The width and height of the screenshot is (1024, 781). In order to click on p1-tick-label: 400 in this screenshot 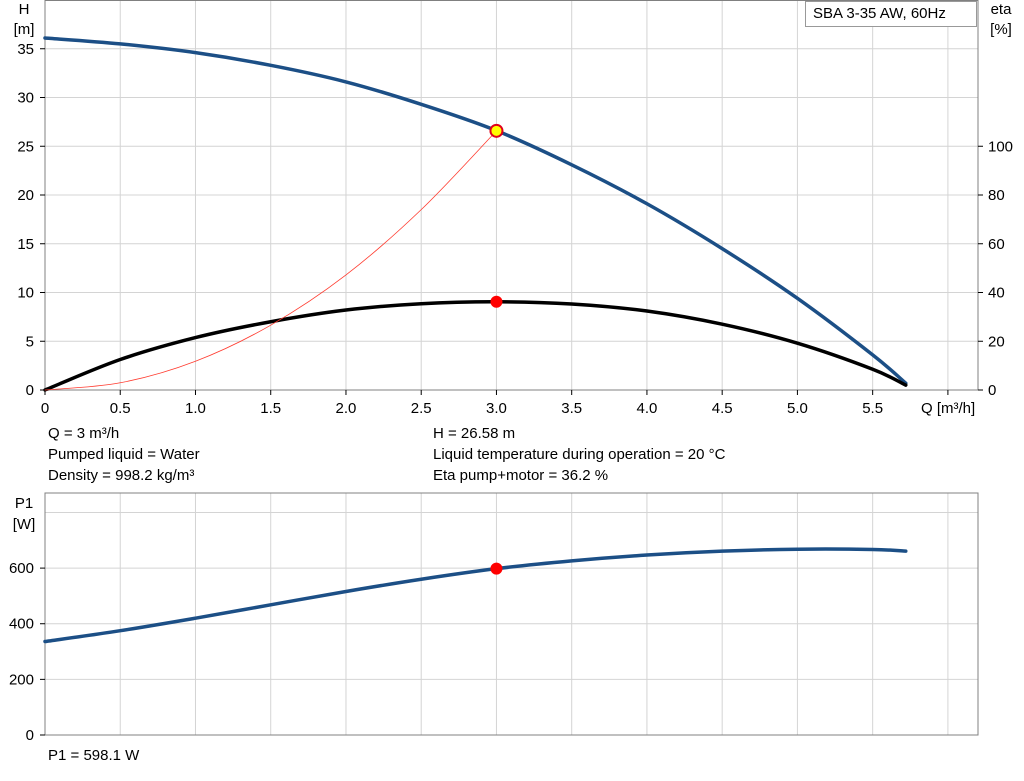, I will do `click(21, 624)`.